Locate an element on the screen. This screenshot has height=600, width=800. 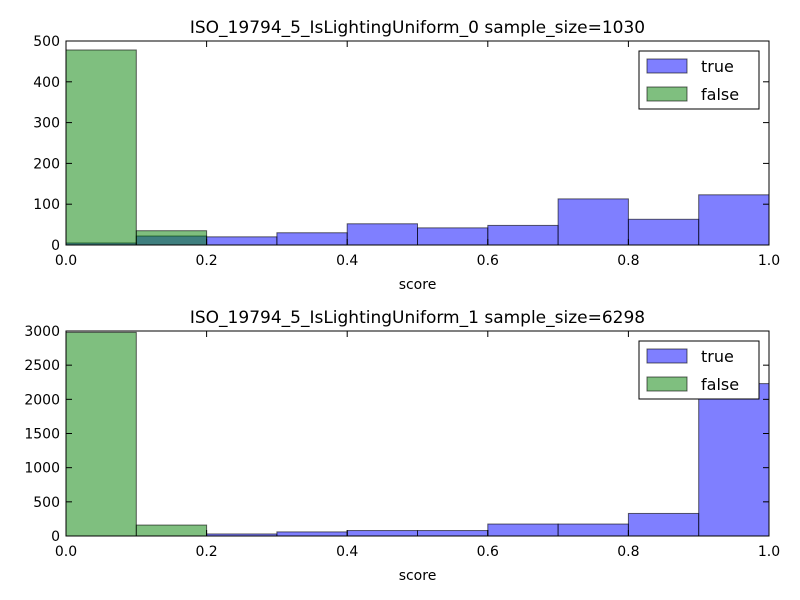
y-tick-label: 1500 is located at coordinates (42, 435).